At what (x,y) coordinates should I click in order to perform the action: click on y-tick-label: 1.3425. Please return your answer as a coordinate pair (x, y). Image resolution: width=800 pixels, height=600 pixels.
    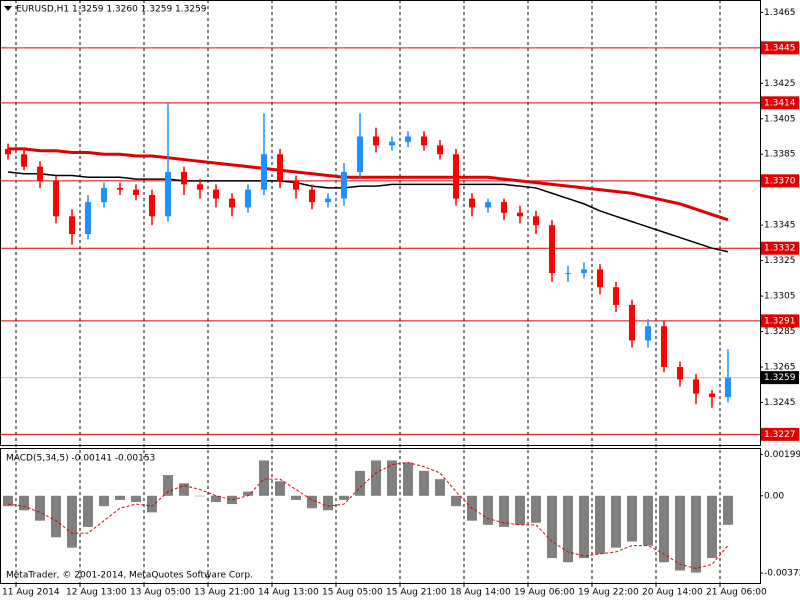
    Looking at the image, I should click on (780, 84).